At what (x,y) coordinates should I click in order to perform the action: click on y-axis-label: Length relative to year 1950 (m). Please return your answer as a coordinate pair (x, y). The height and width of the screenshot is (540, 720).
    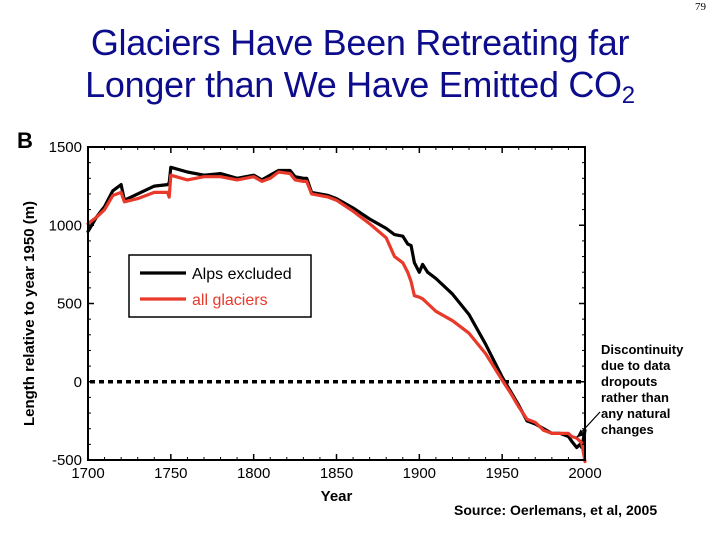
    Looking at the image, I should click on (29, 313).